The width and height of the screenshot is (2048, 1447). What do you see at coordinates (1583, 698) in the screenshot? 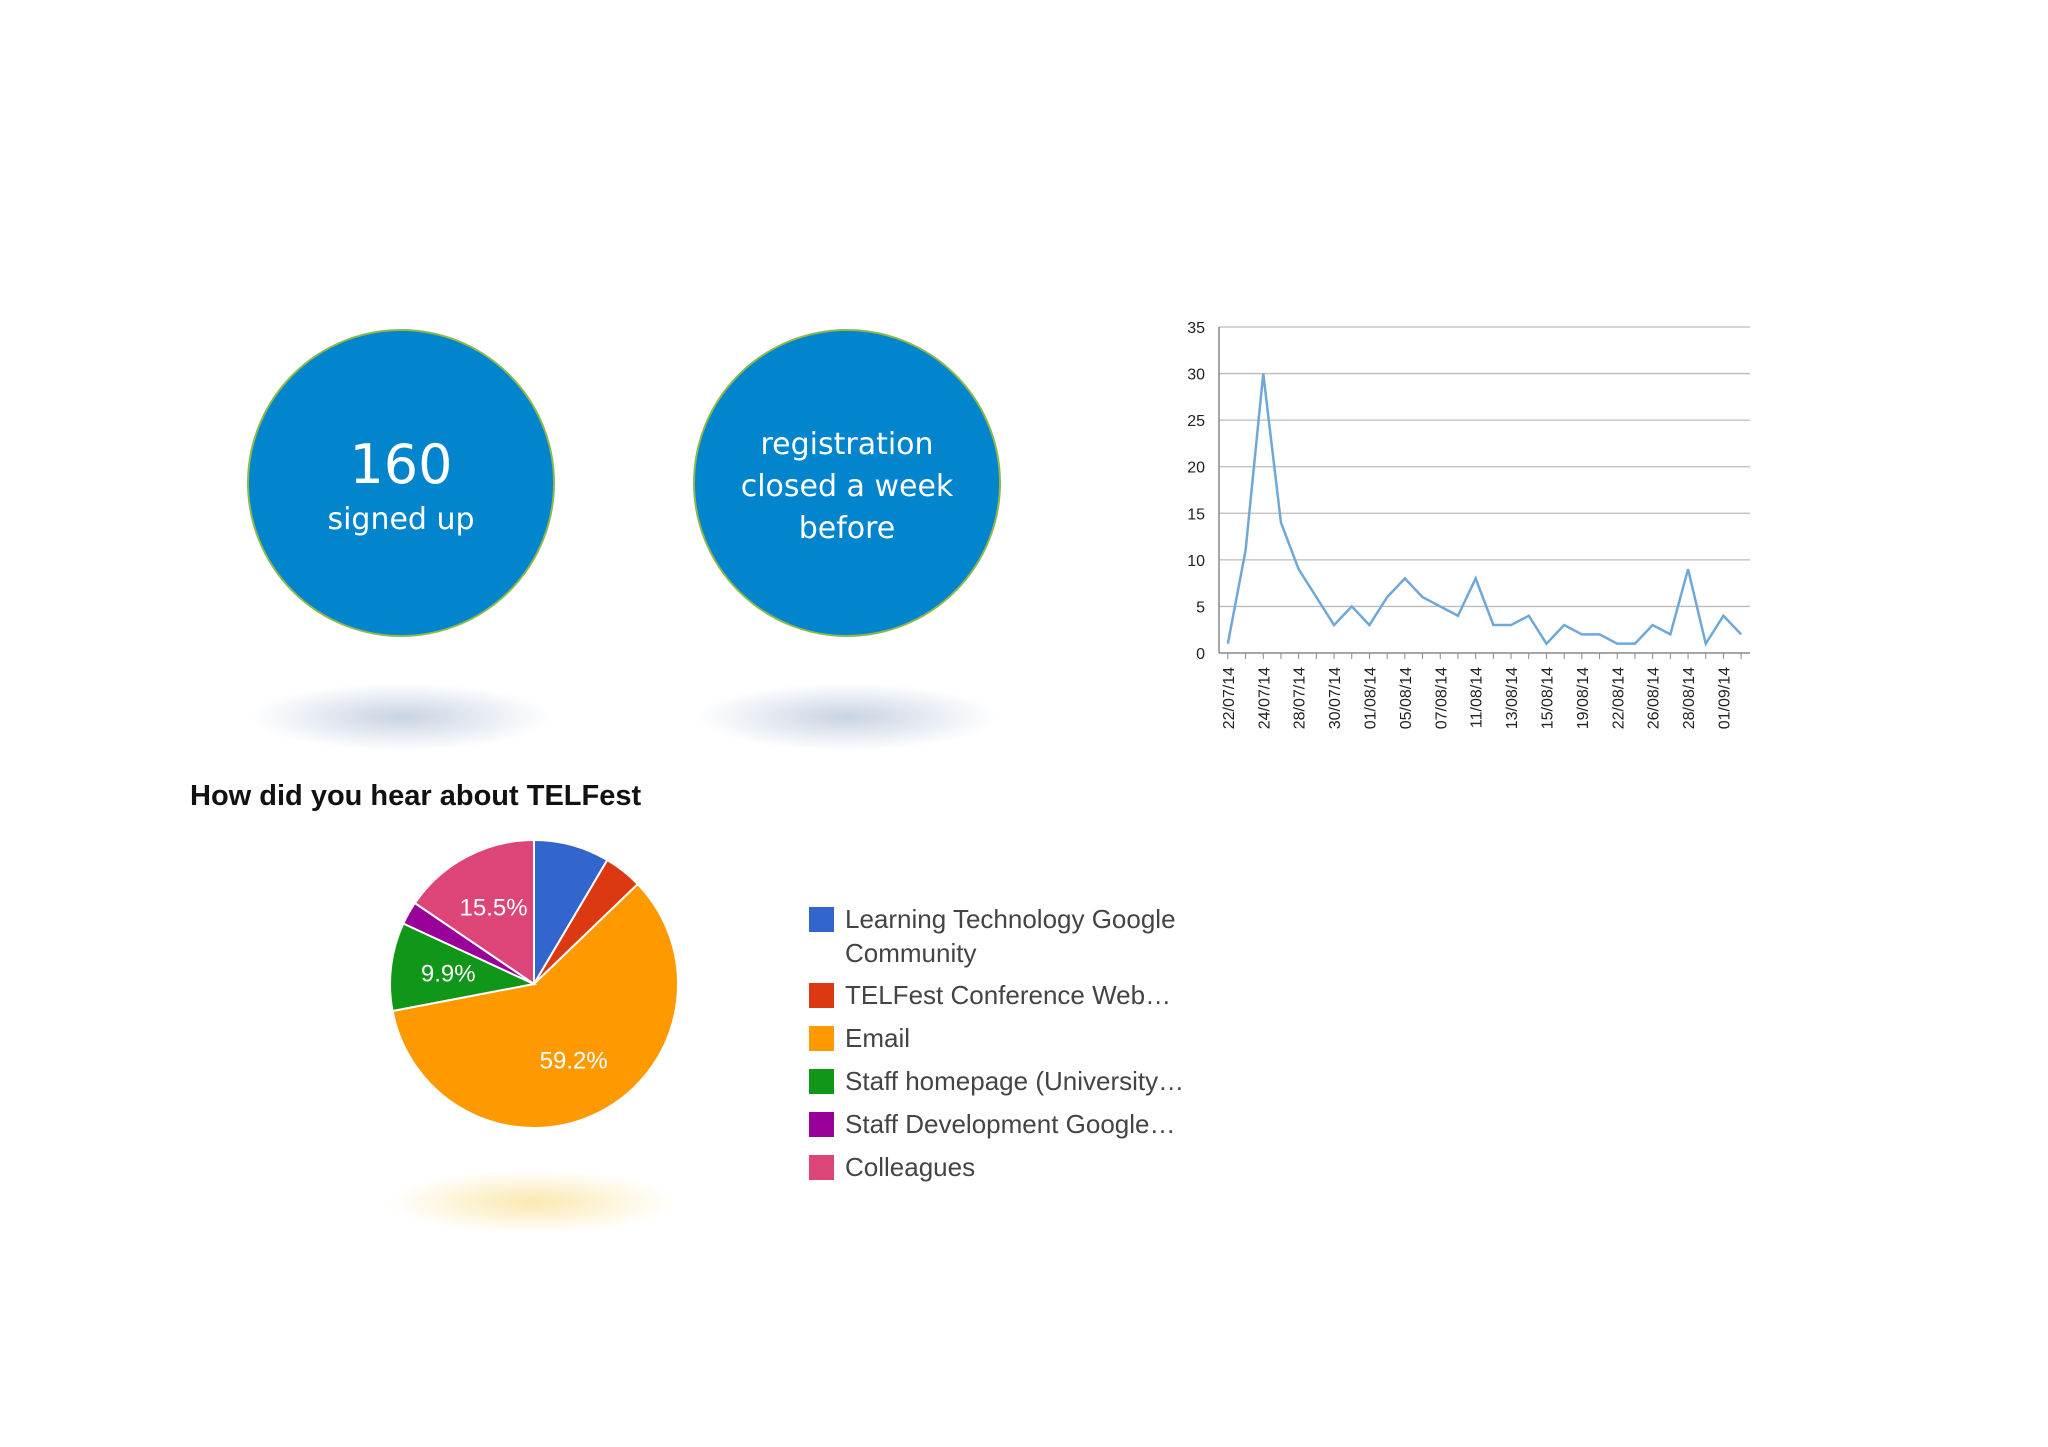
I see `x-tick-label: 19/08/14` at bounding box center [1583, 698].